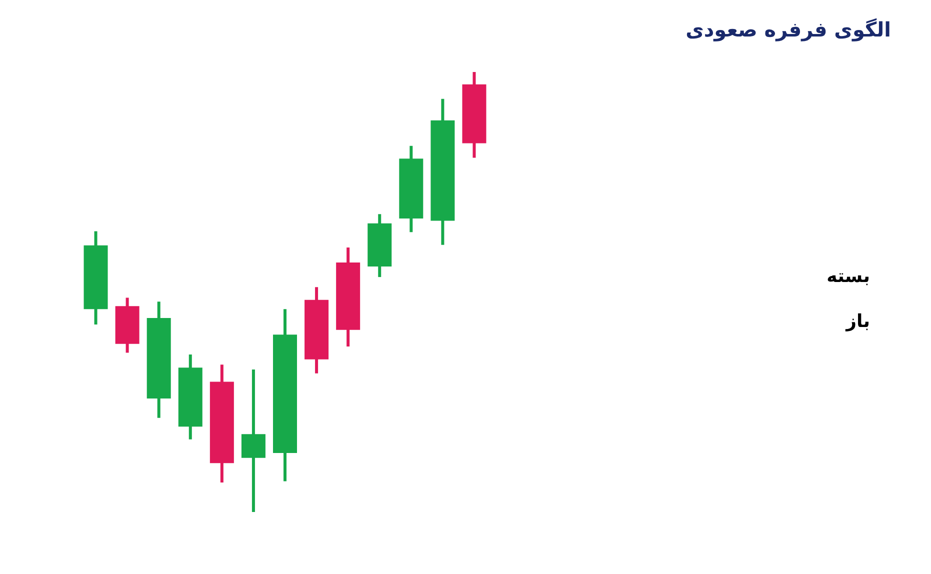 The image size is (931, 574). Describe the element at coordinates (848, 276) in the screenshot. I see `text: بسته` at that location.